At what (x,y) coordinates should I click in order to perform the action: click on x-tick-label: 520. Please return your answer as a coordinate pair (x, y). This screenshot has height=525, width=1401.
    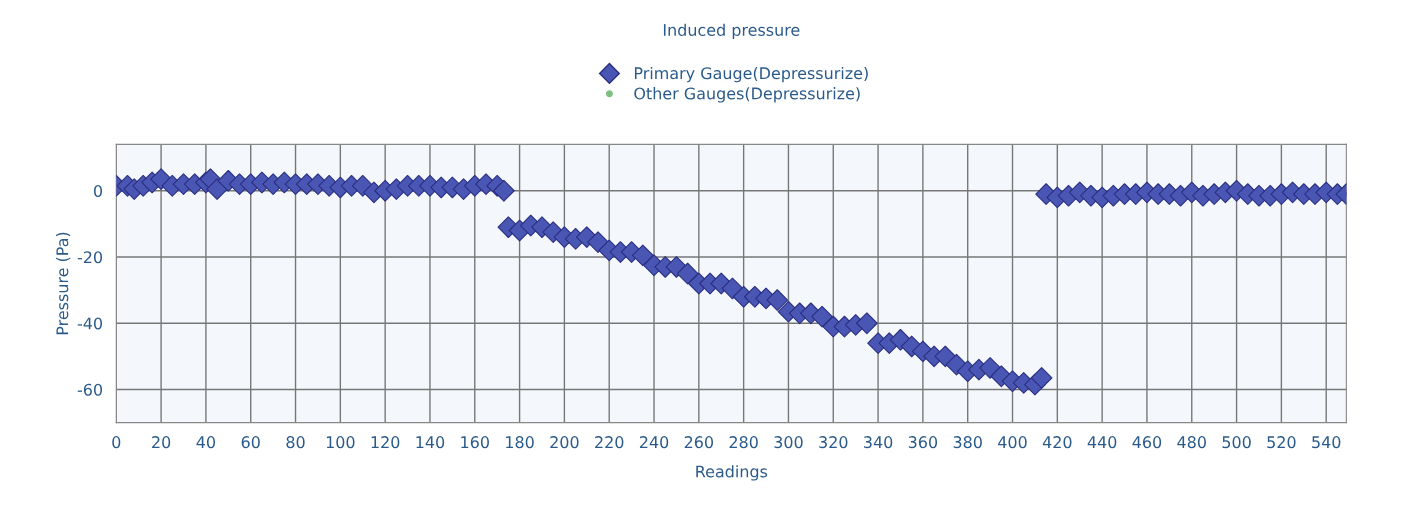
    Looking at the image, I should click on (1281, 442).